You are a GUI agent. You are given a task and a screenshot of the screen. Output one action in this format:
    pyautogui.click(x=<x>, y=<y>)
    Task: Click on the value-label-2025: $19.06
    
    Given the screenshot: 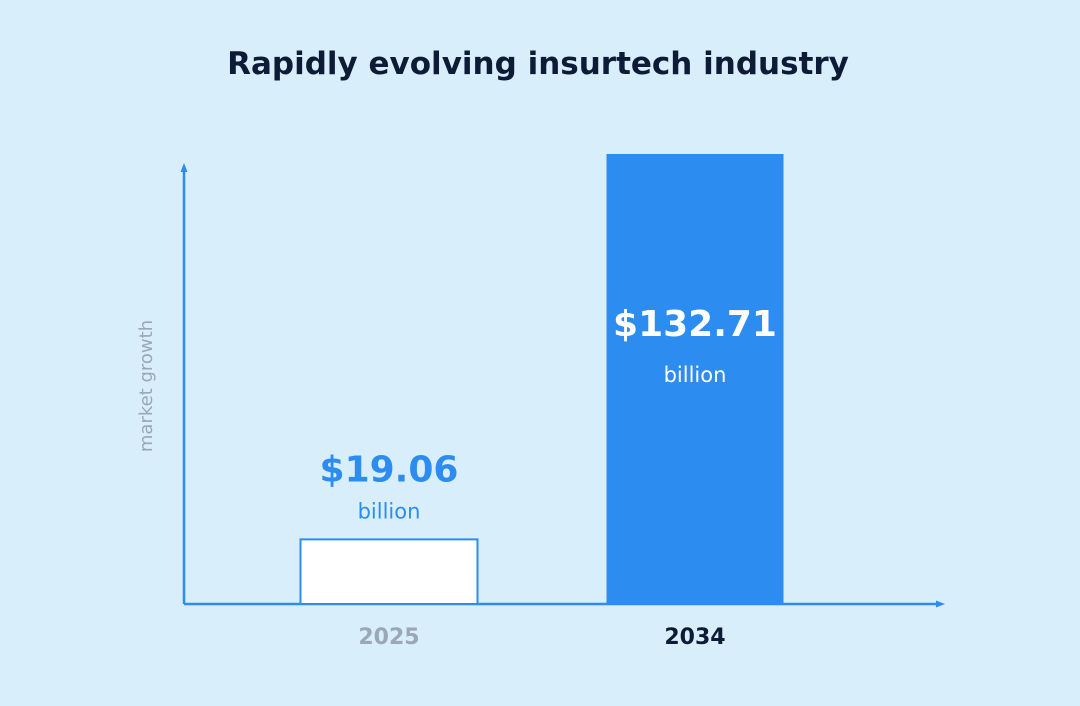 What is the action you would take?
    pyautogui.click(x=389, y=469)
    